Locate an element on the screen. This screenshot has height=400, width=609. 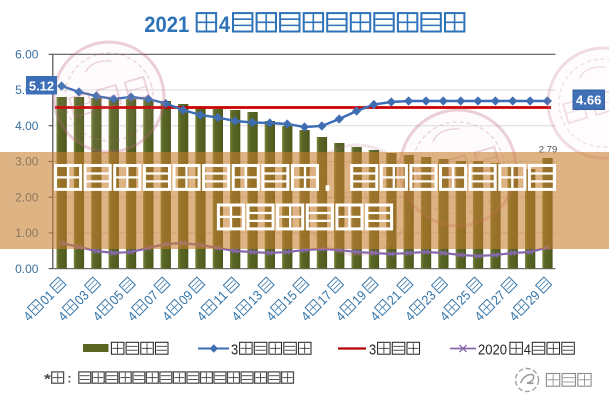
svg-text: 2.79 is located at coordinates (548, 150).